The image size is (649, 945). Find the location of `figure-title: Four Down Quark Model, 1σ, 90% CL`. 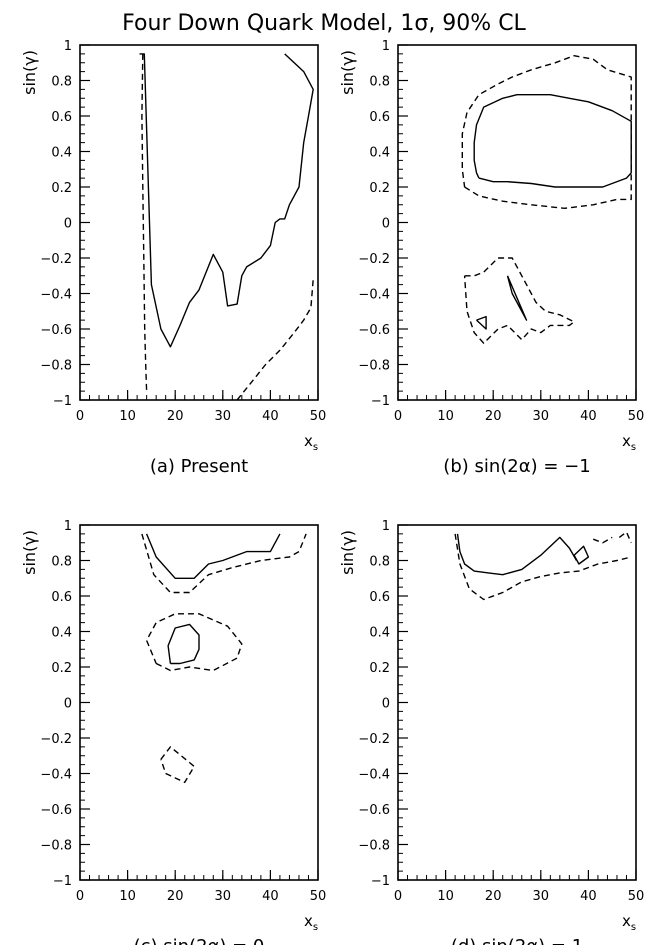

figure-title: Four Down Quark Model, 1σ, 90% CL is located at coordinates (324, 23).